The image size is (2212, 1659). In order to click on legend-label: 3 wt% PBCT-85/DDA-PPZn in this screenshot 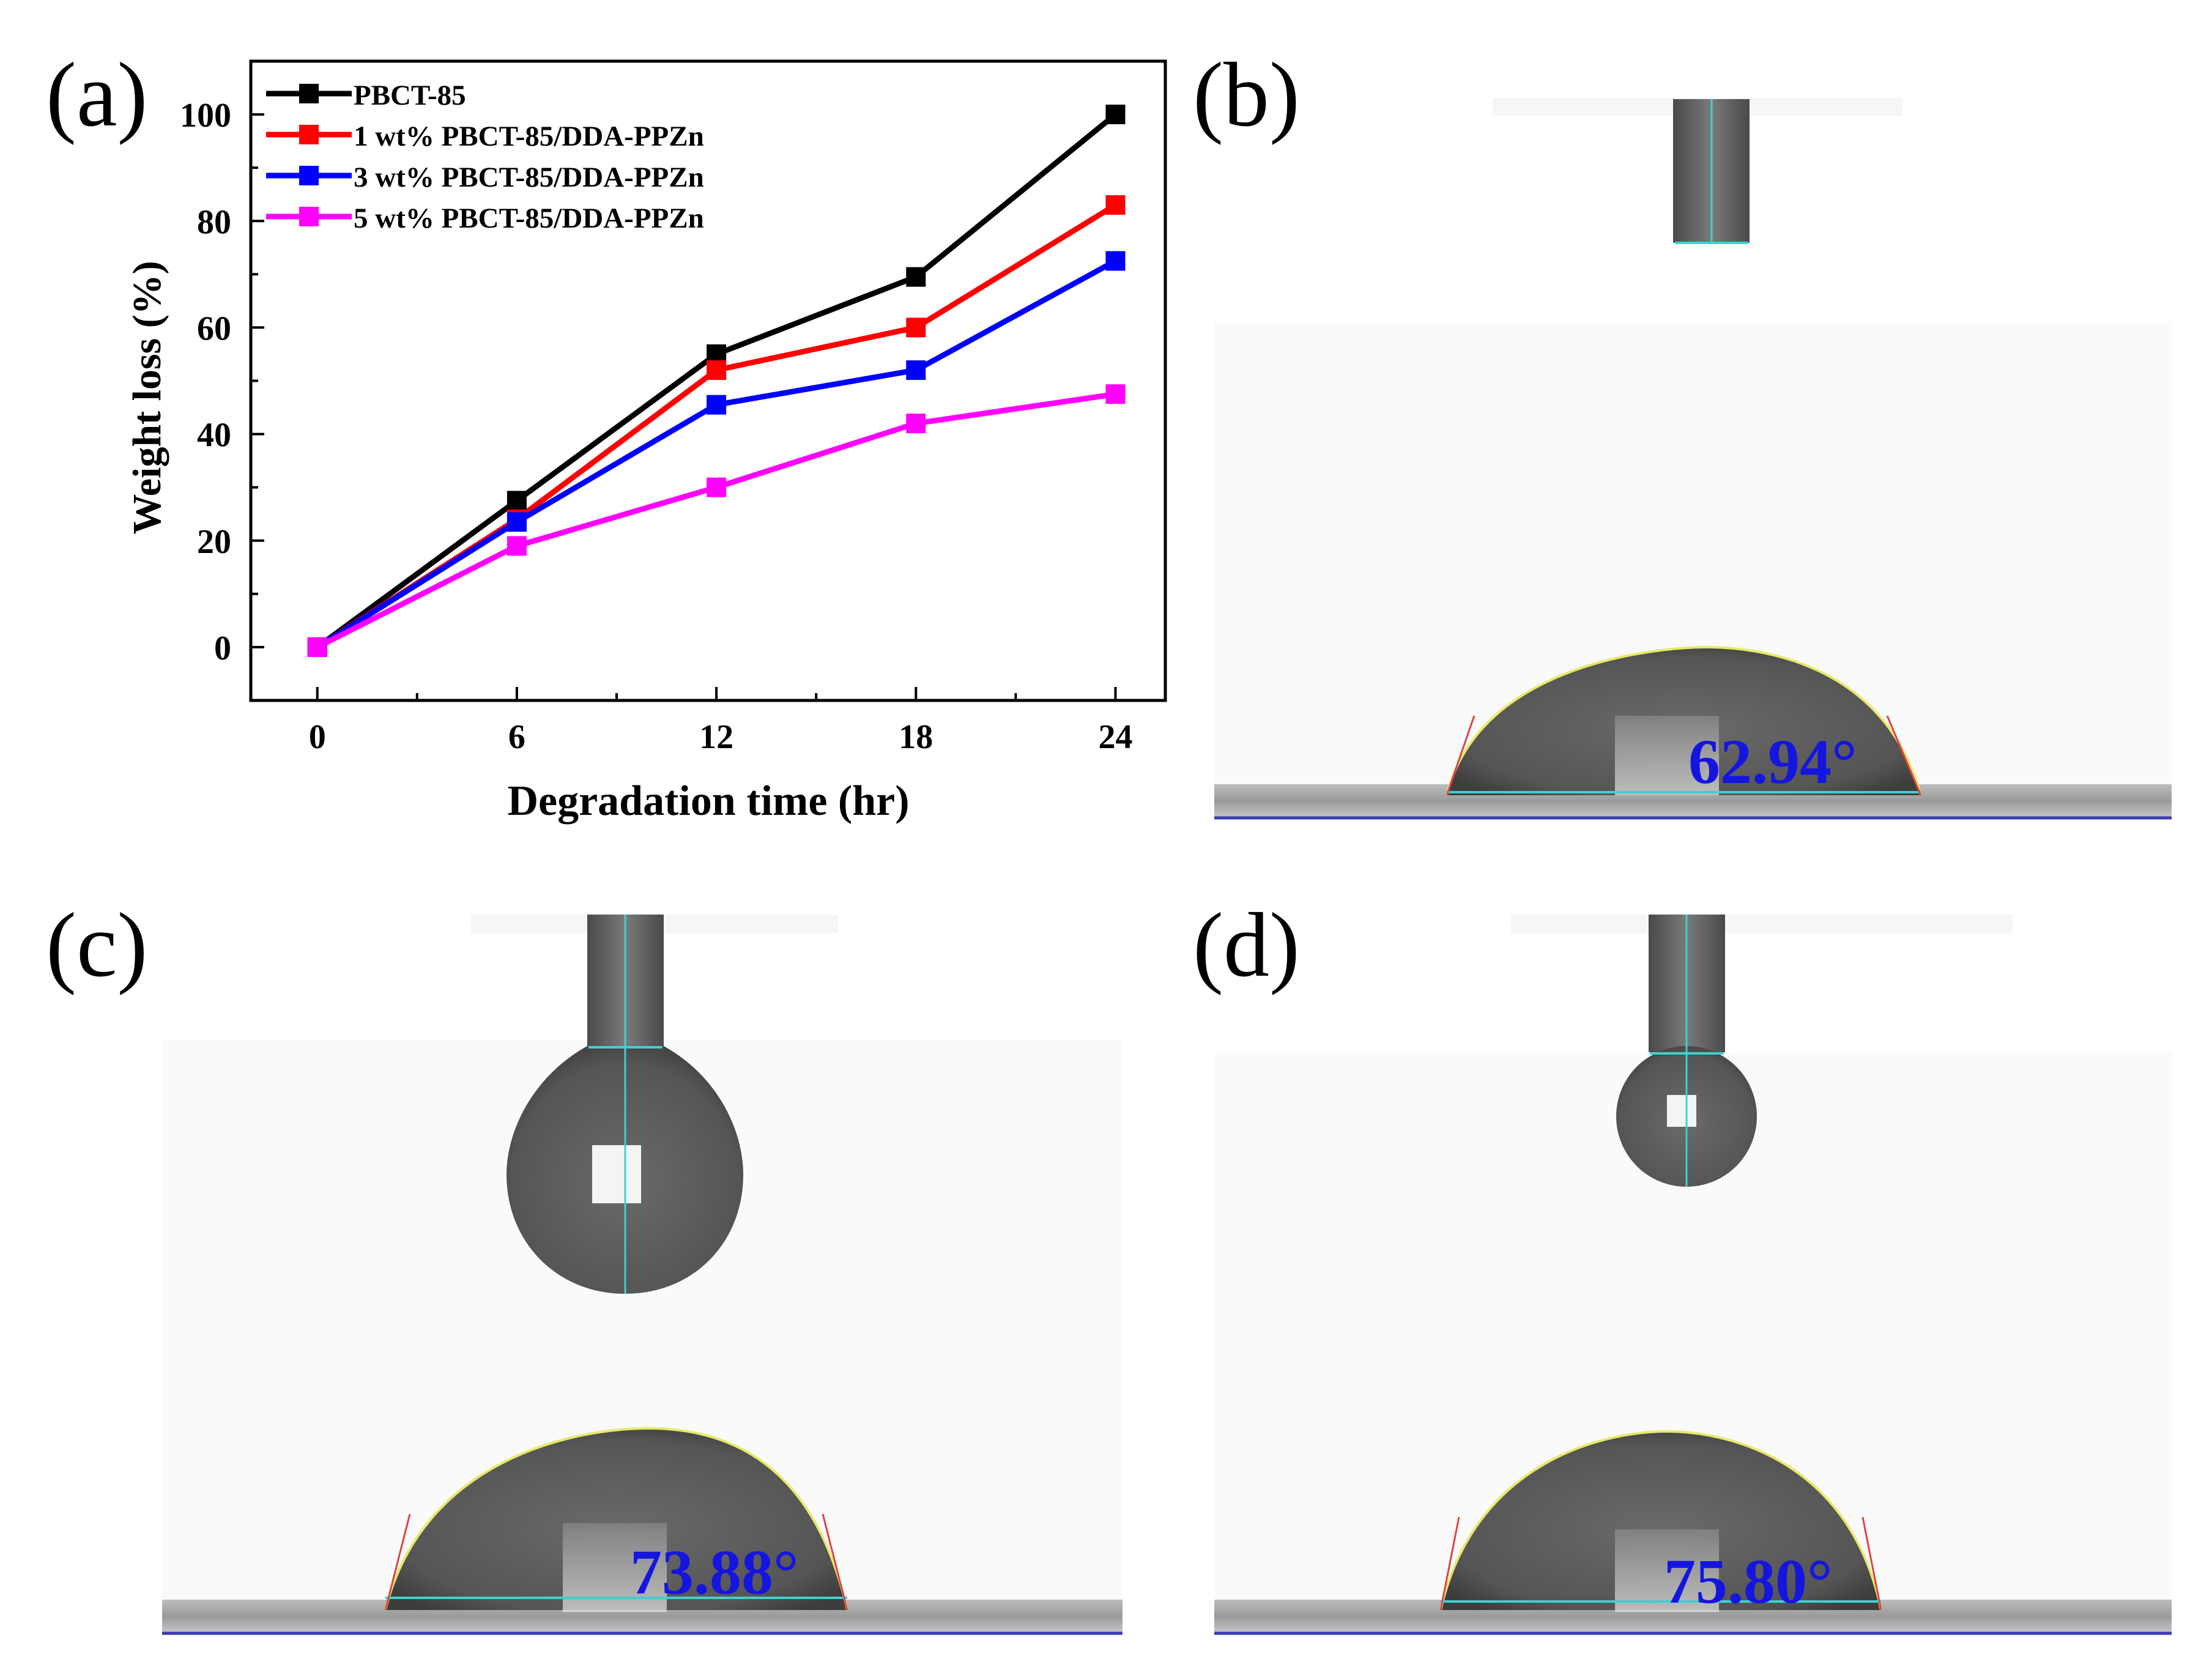, I will do `click(529, 177)`.